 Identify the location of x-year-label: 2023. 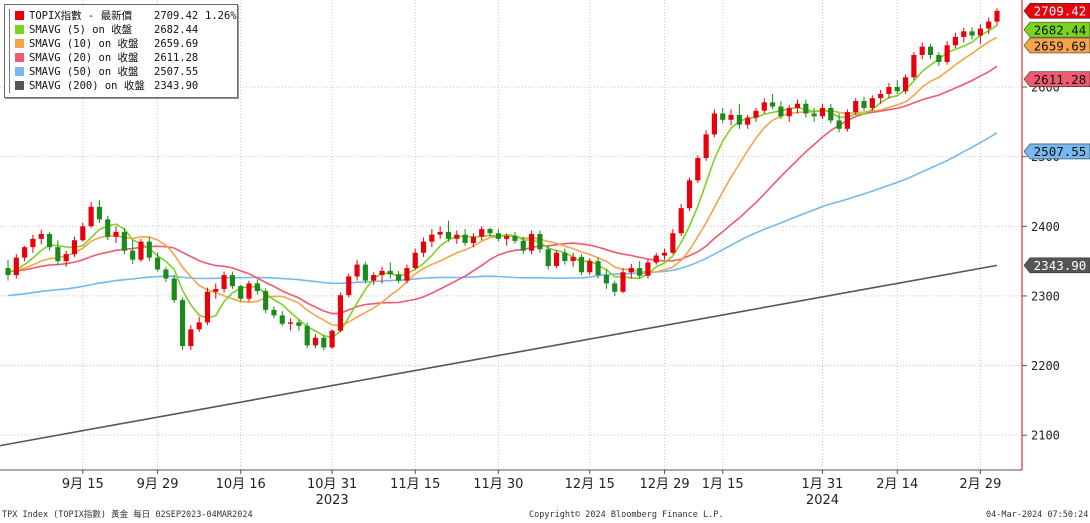
(332, 500).